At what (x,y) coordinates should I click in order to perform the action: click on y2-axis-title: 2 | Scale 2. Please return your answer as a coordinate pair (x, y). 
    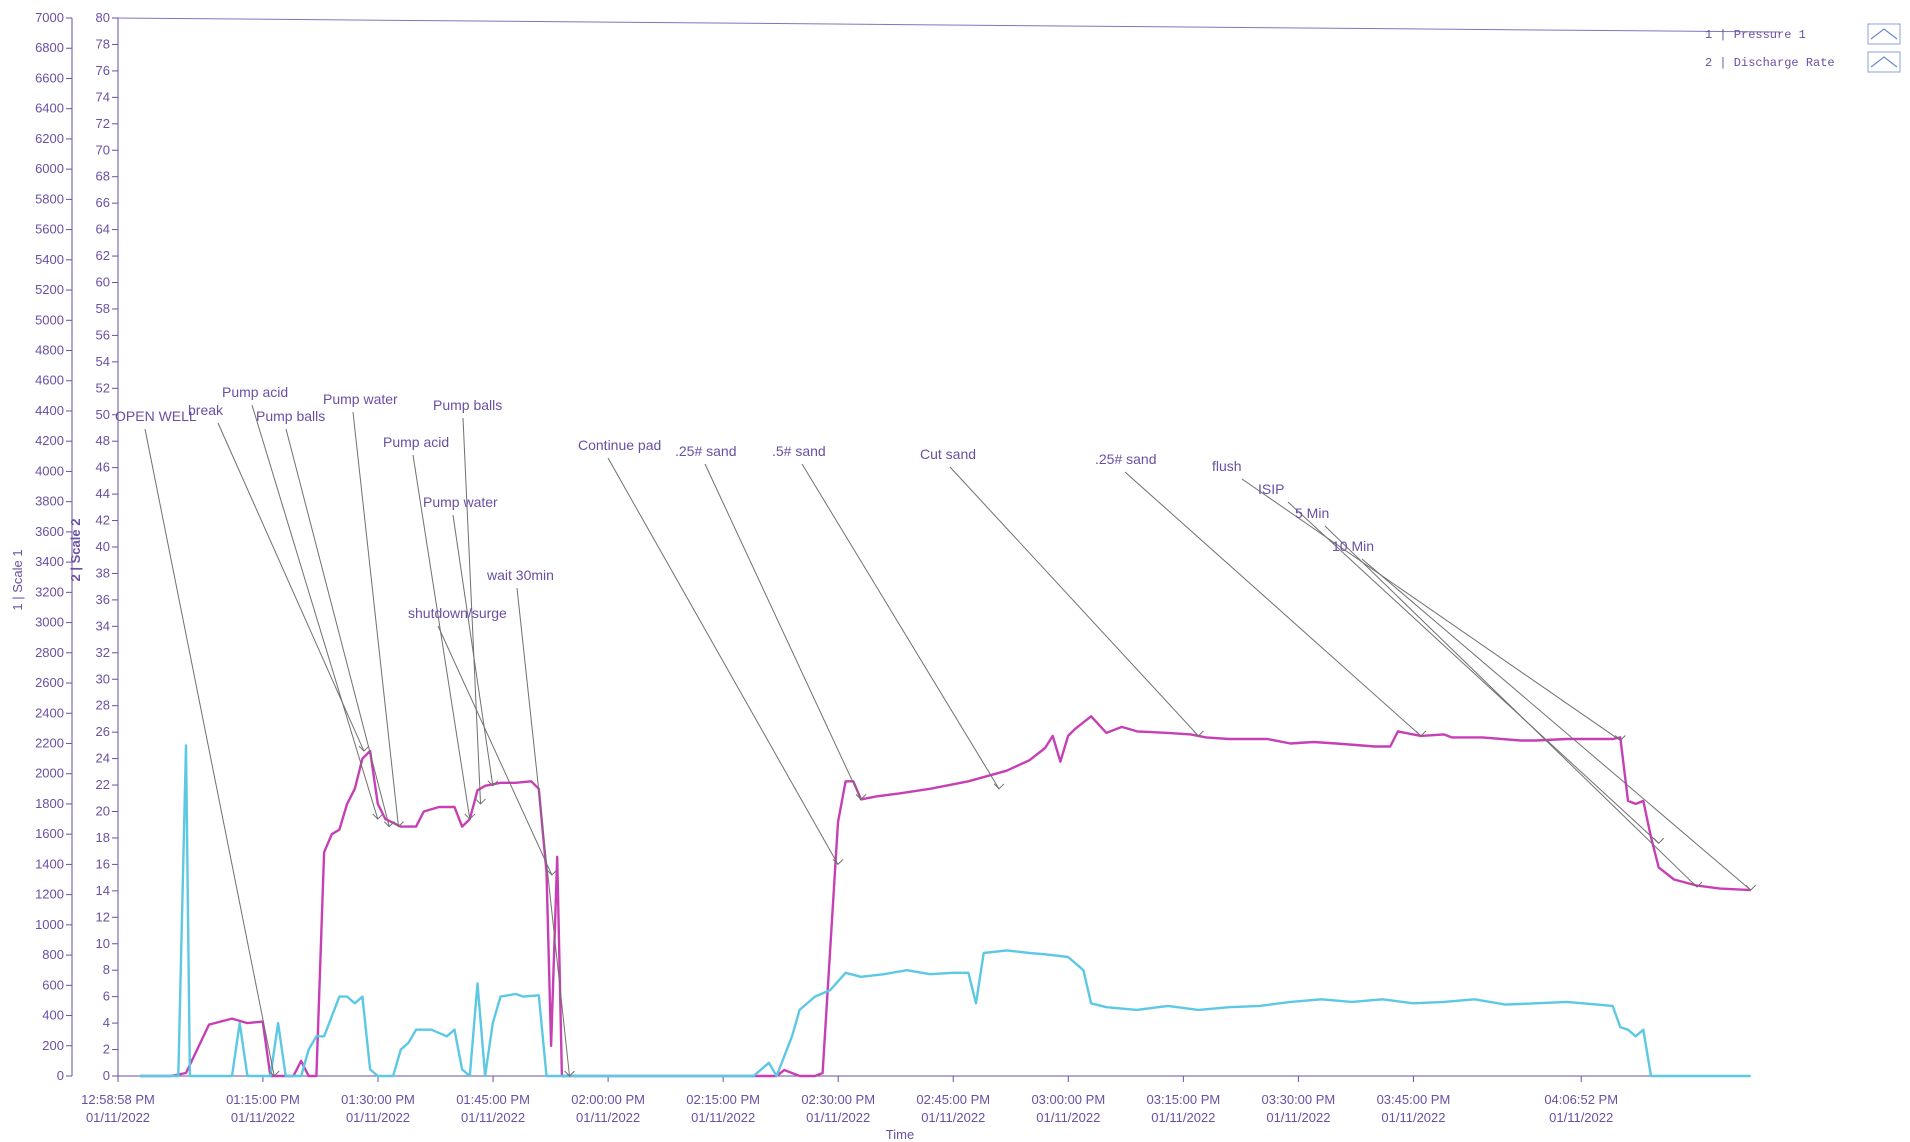
    Looking at the image, I should click on (75, 550).